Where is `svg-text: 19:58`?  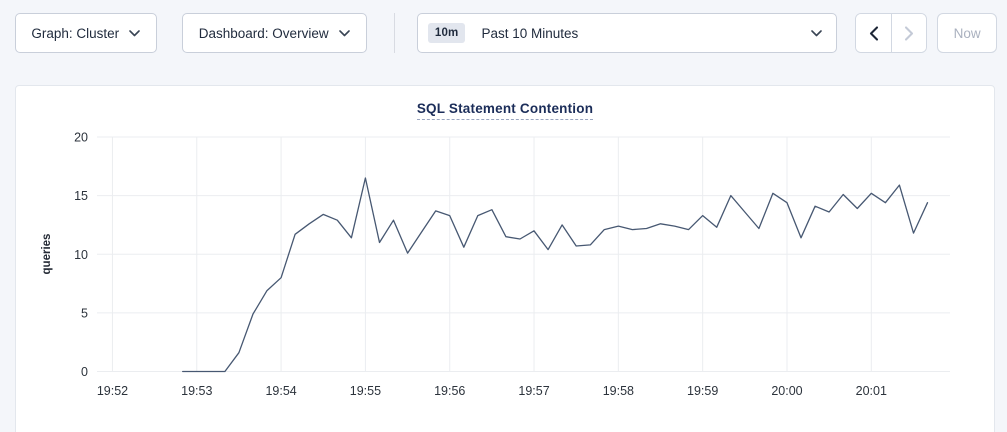 svg-text: 19:58 is located at coordinates (618, 391).